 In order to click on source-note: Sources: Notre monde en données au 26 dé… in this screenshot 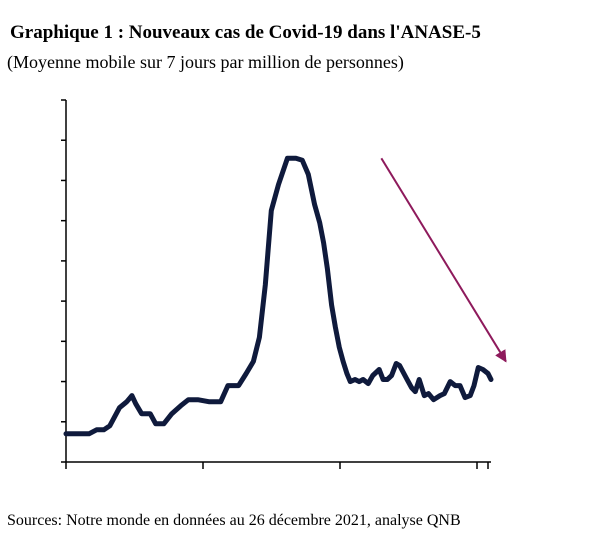, I will do `click(234, 520)`.